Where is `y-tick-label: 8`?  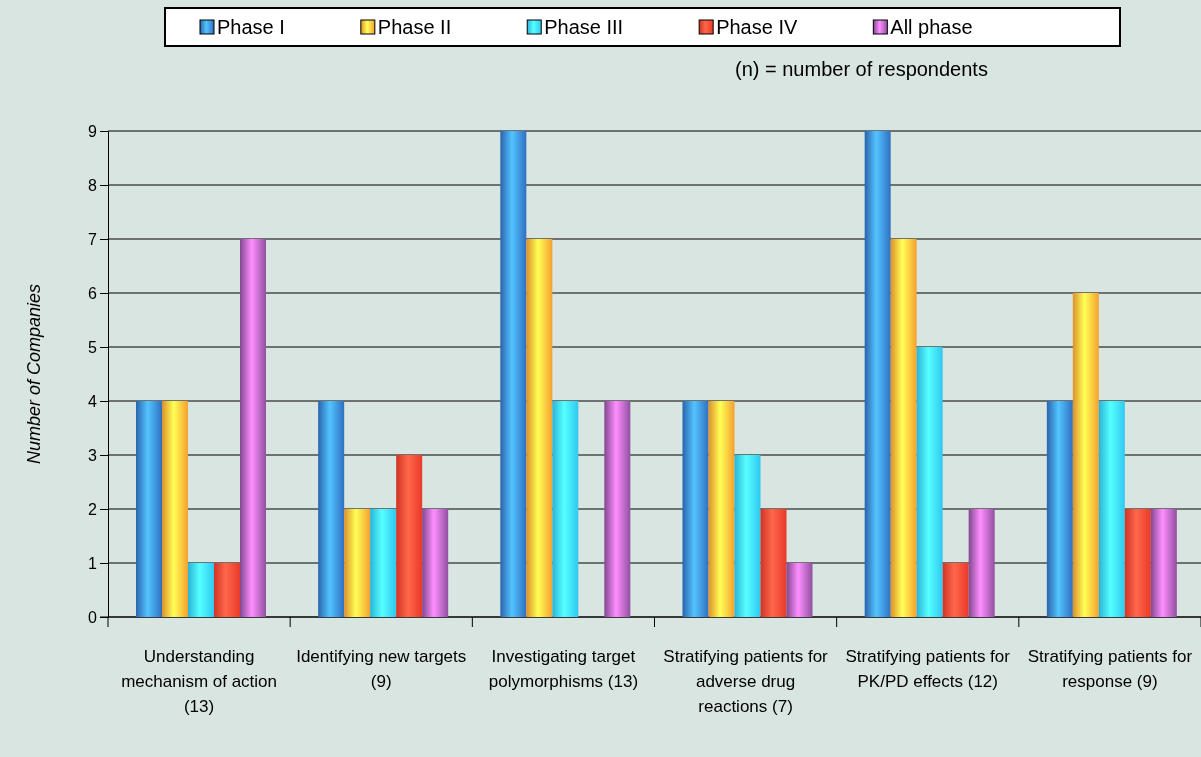 y-tick-label: 8 is located at coordinates (93, 185).